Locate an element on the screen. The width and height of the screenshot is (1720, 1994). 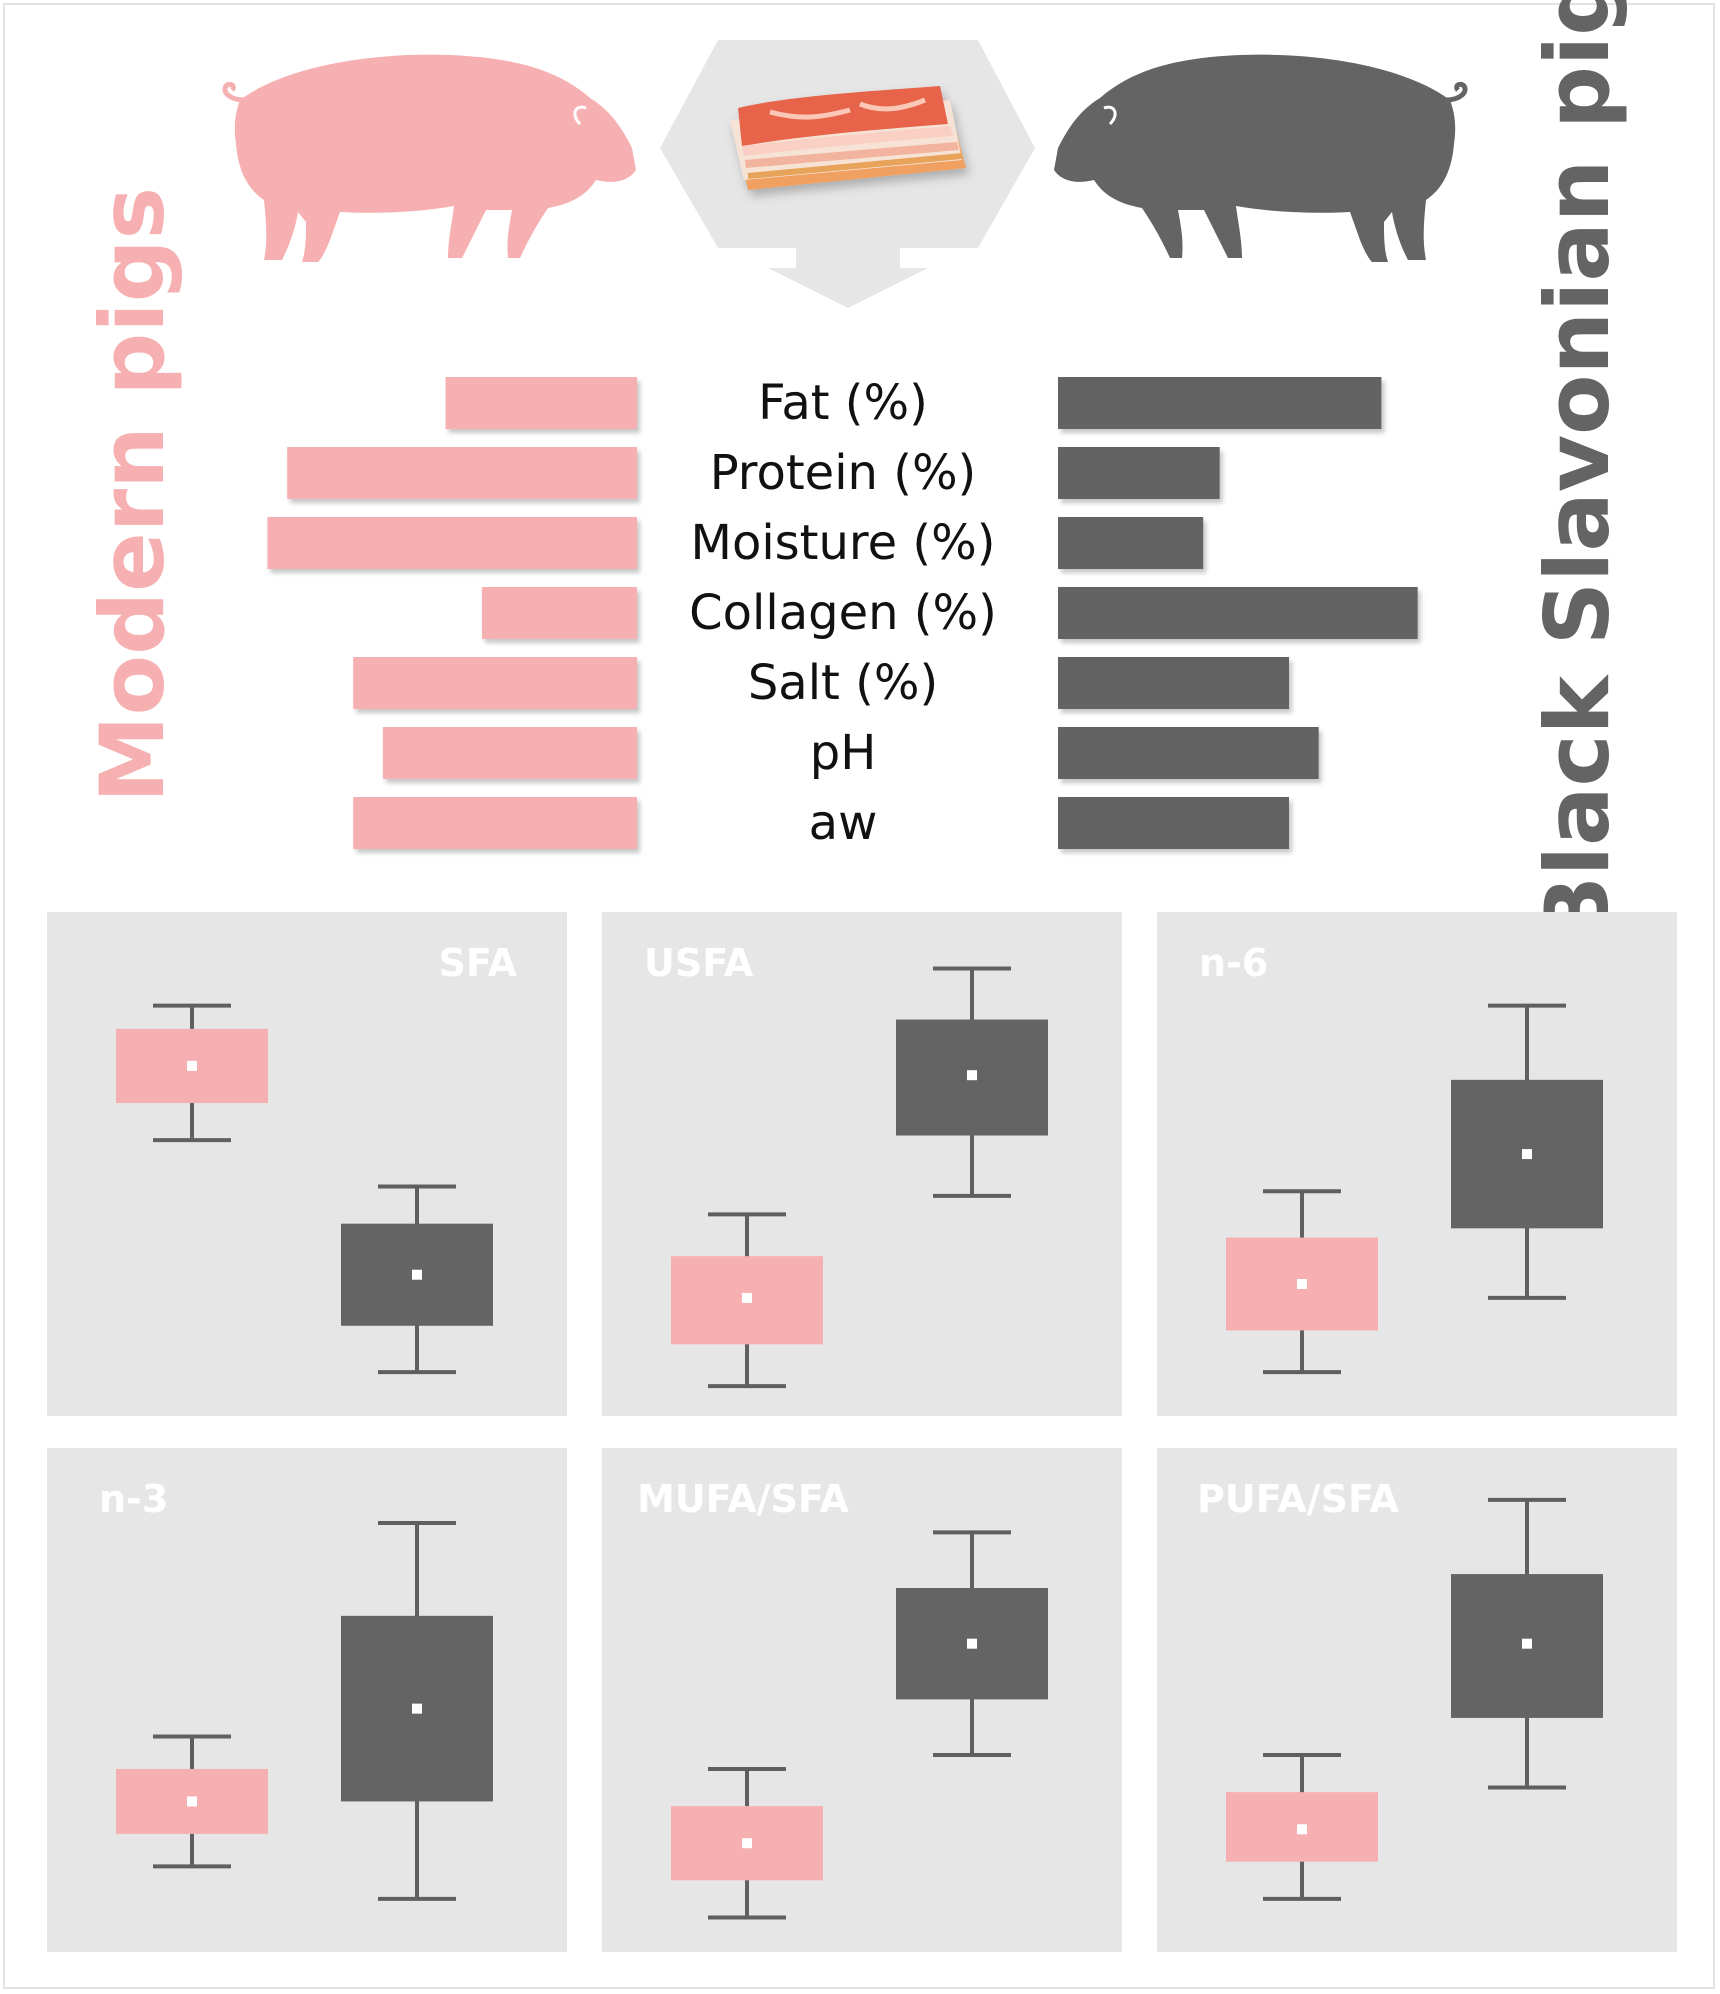
black-slavonian-label: Black Slavonian pig is located at coordinates (1577, 471).